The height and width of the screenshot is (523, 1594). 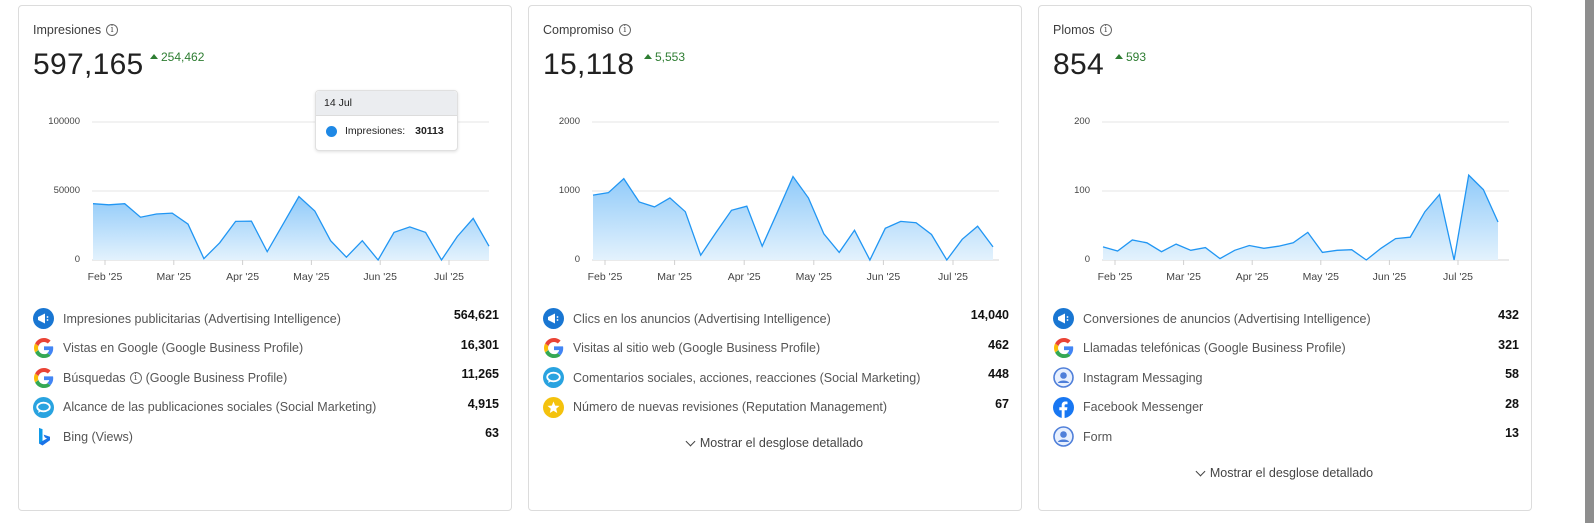 What do you see at coordinates (1082, 190) in the screenshot?
I see `y-axis-label: 100` at bounding box center [1082, 190].